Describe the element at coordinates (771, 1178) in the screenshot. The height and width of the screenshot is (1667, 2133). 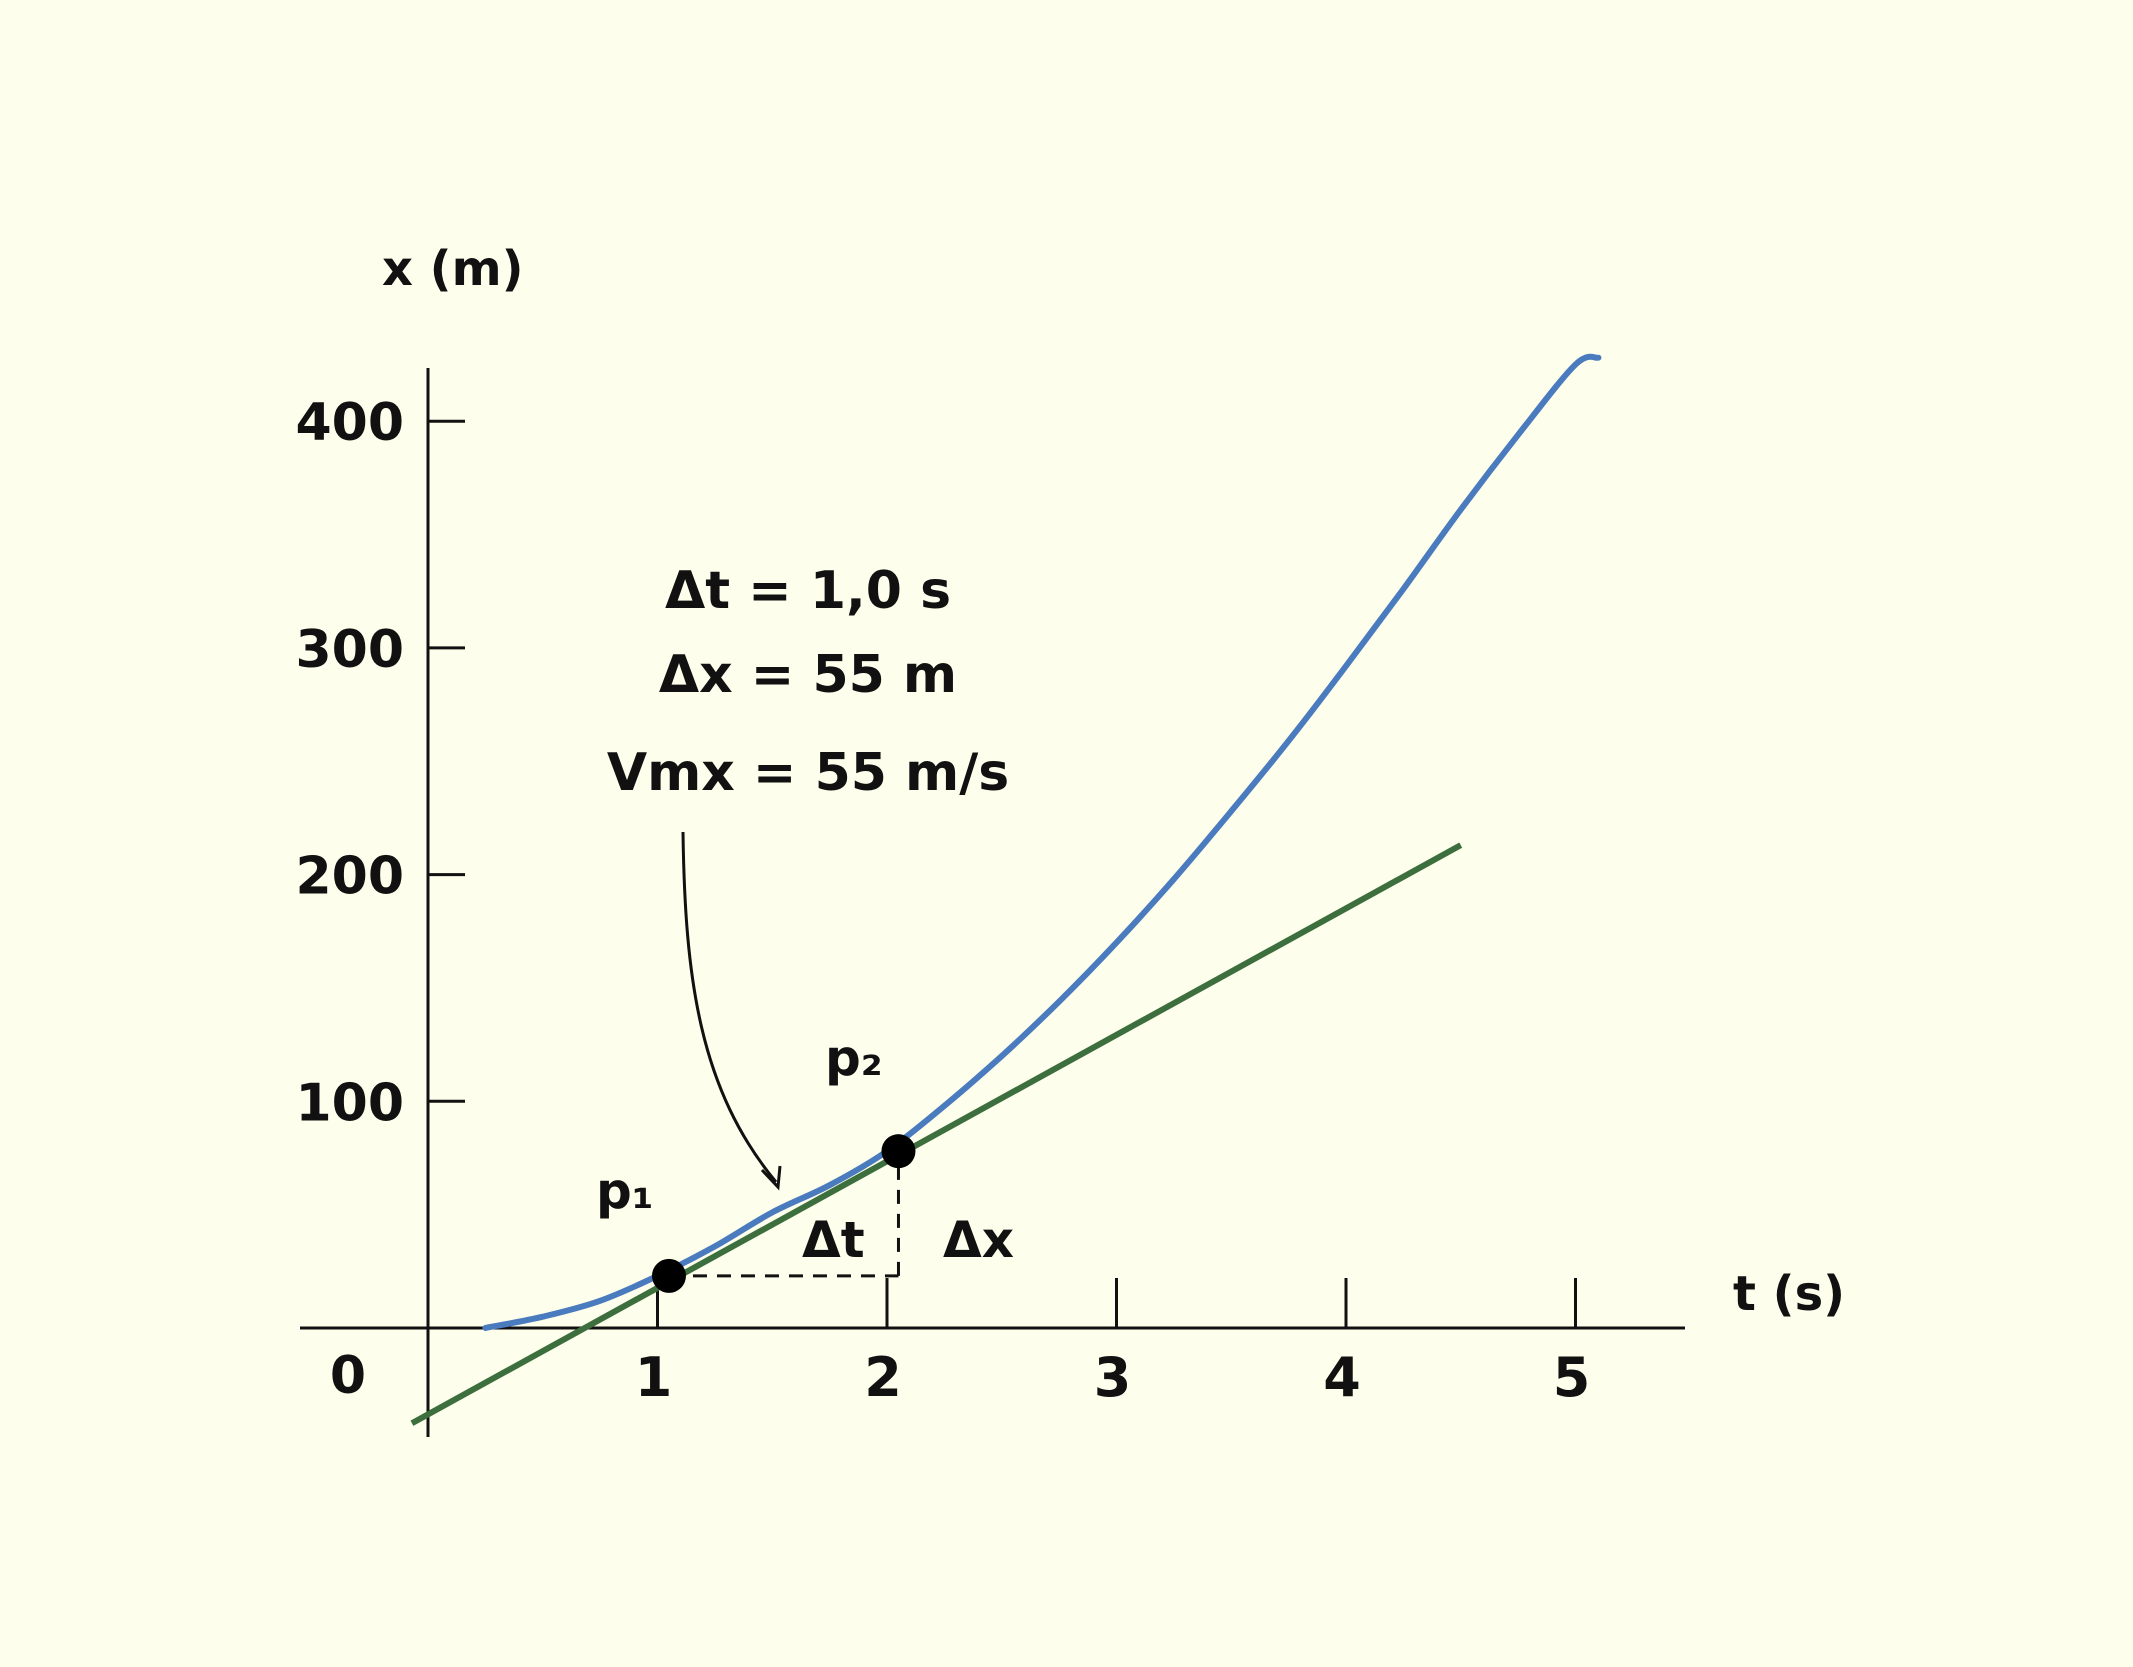
I see `annotation-arrowhead` at that location.